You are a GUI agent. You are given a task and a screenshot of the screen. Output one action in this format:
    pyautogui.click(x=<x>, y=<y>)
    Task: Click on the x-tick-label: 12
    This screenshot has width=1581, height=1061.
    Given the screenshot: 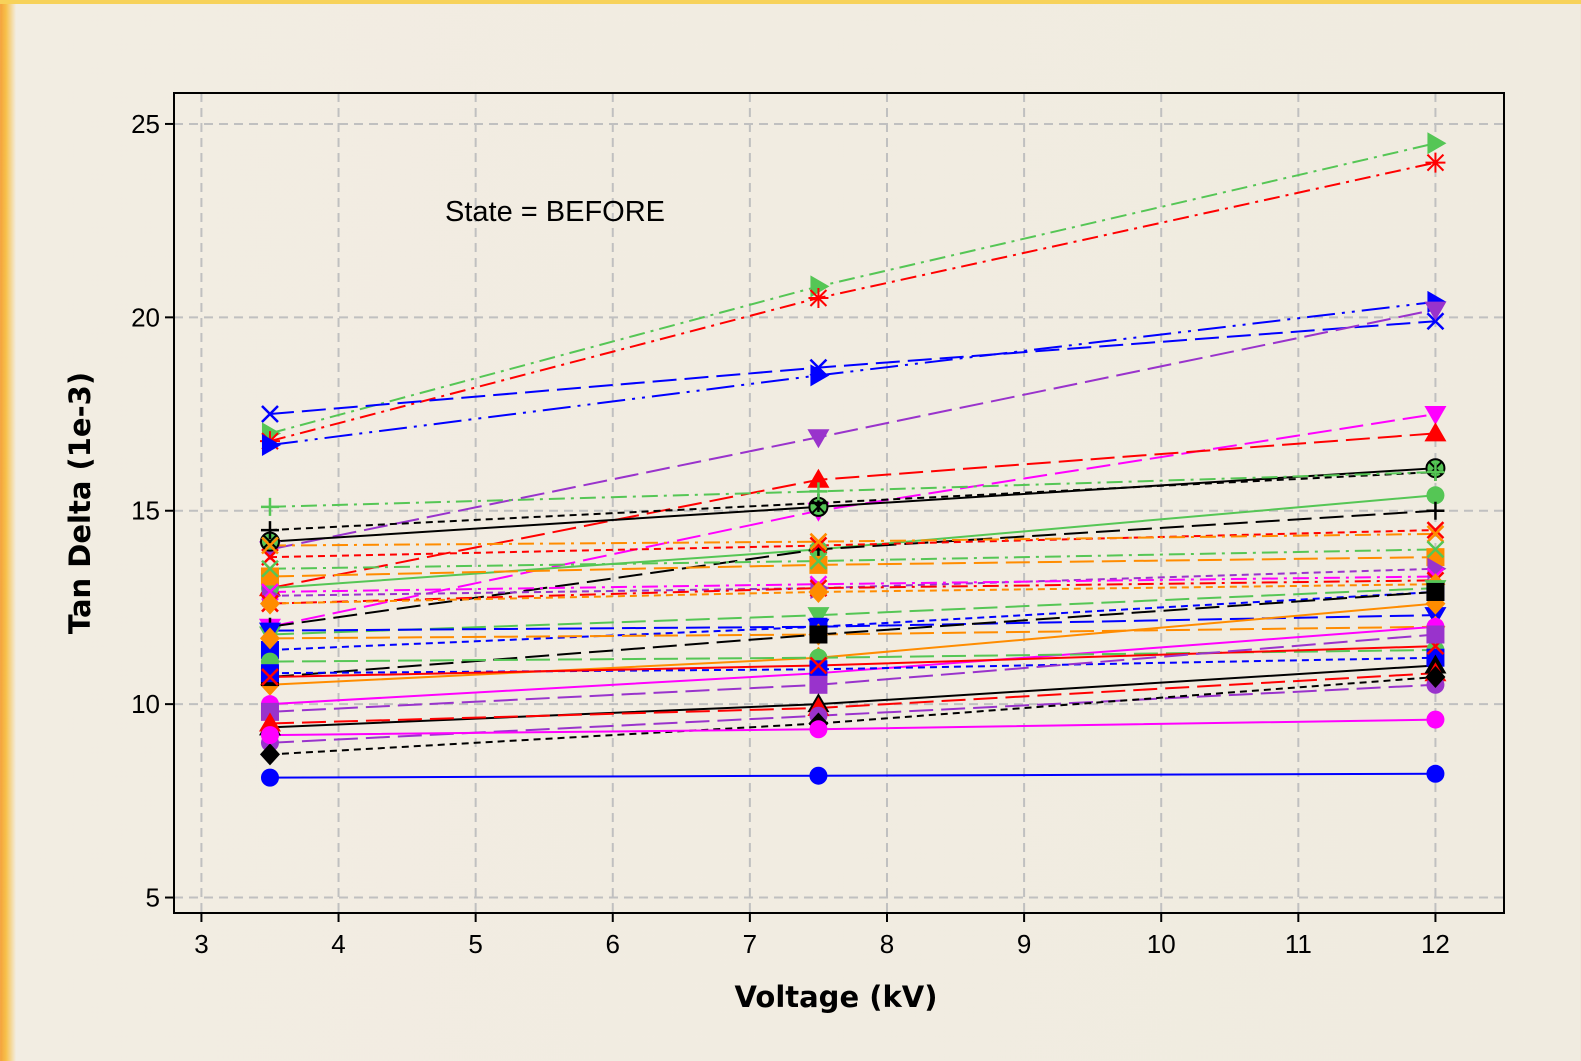 What is the action you would take?
    pyautogui.click(x=1435, y=944)
    